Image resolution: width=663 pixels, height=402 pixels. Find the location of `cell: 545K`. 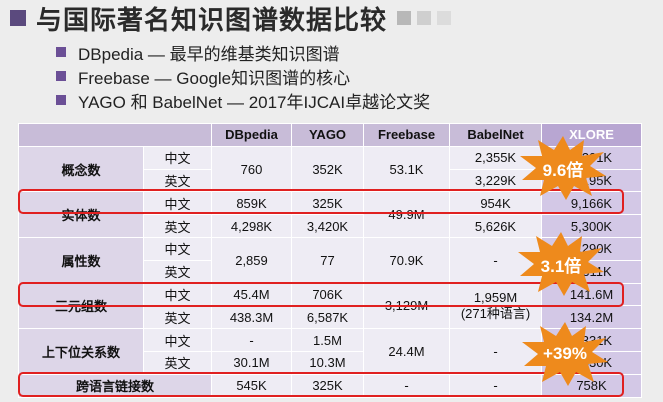

cell: 545K is located at coordinates (251, 385).